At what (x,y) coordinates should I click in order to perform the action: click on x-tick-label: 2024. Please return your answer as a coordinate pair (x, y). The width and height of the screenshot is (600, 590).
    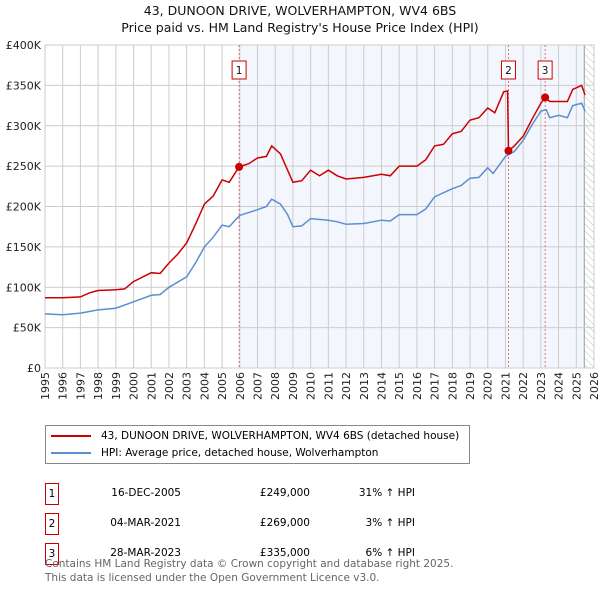
    Looking at the image, I should click on (559, 386).